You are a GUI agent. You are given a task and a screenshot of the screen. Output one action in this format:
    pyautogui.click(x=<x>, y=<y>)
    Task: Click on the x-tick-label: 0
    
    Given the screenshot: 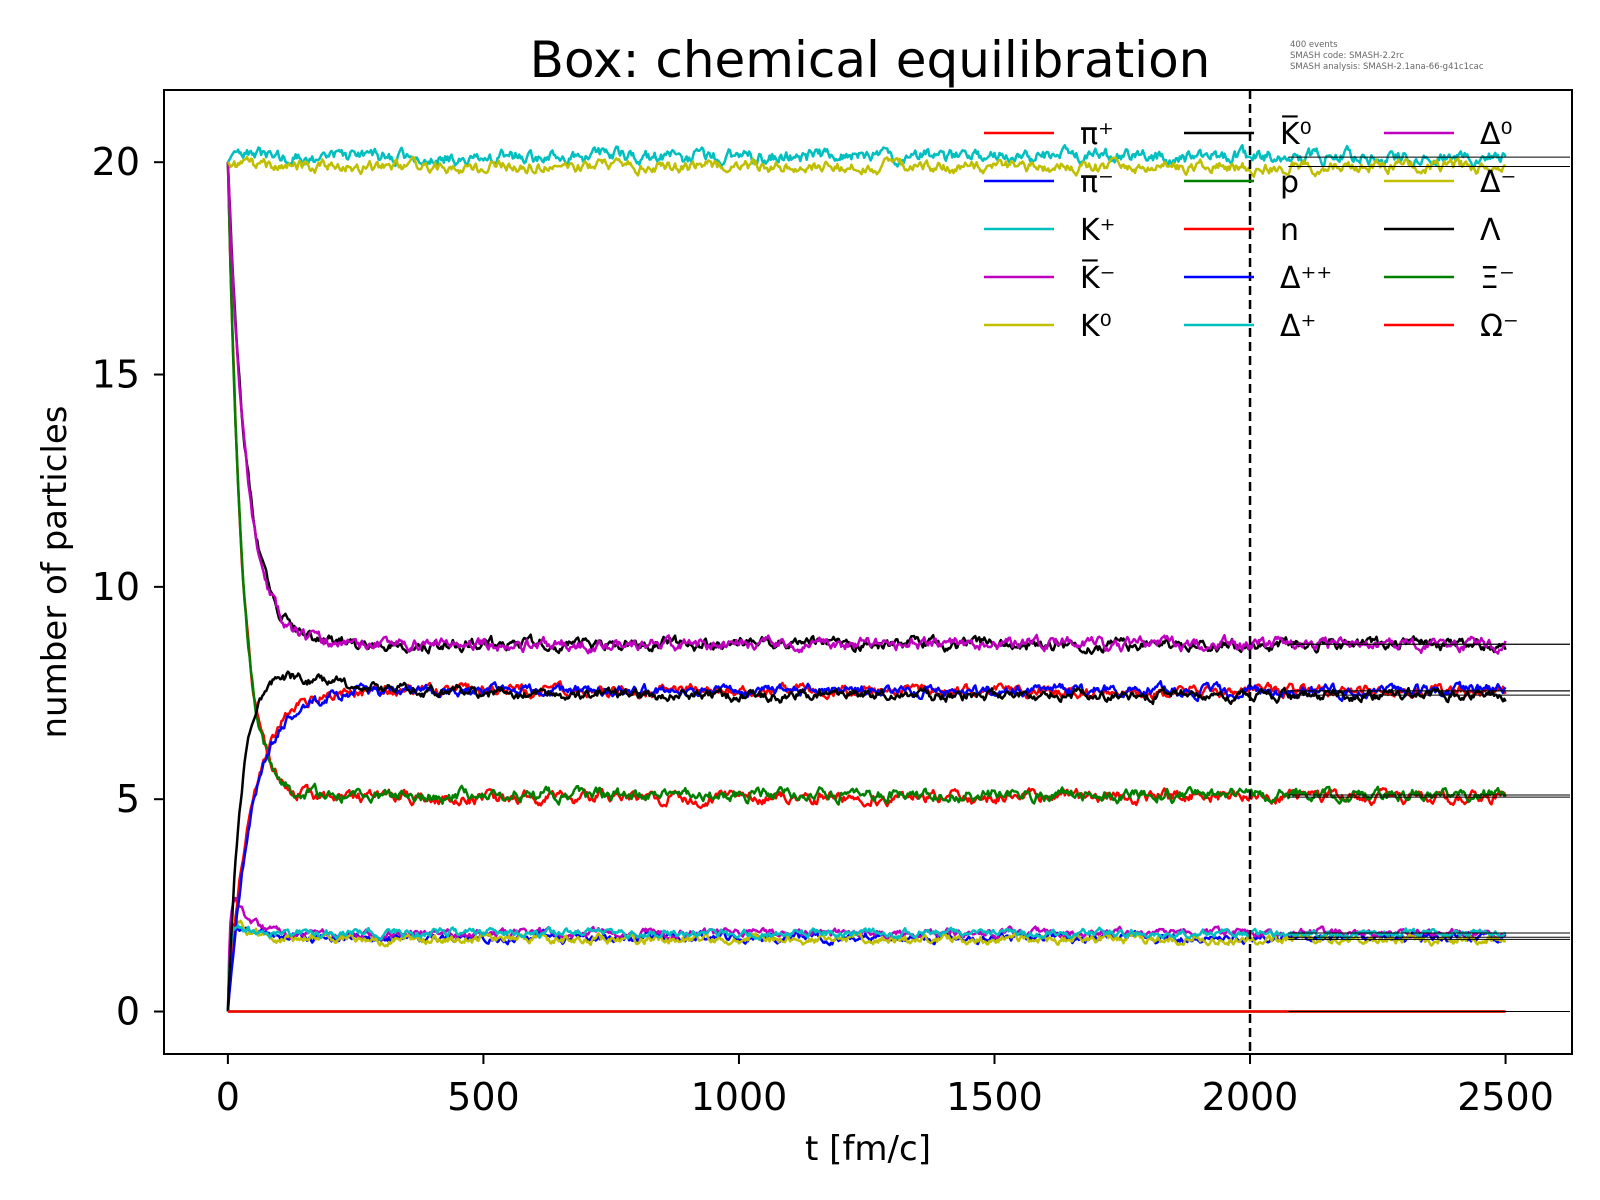 What is the action you would take?
    pyautogui.click(x=228, y=1097)
    